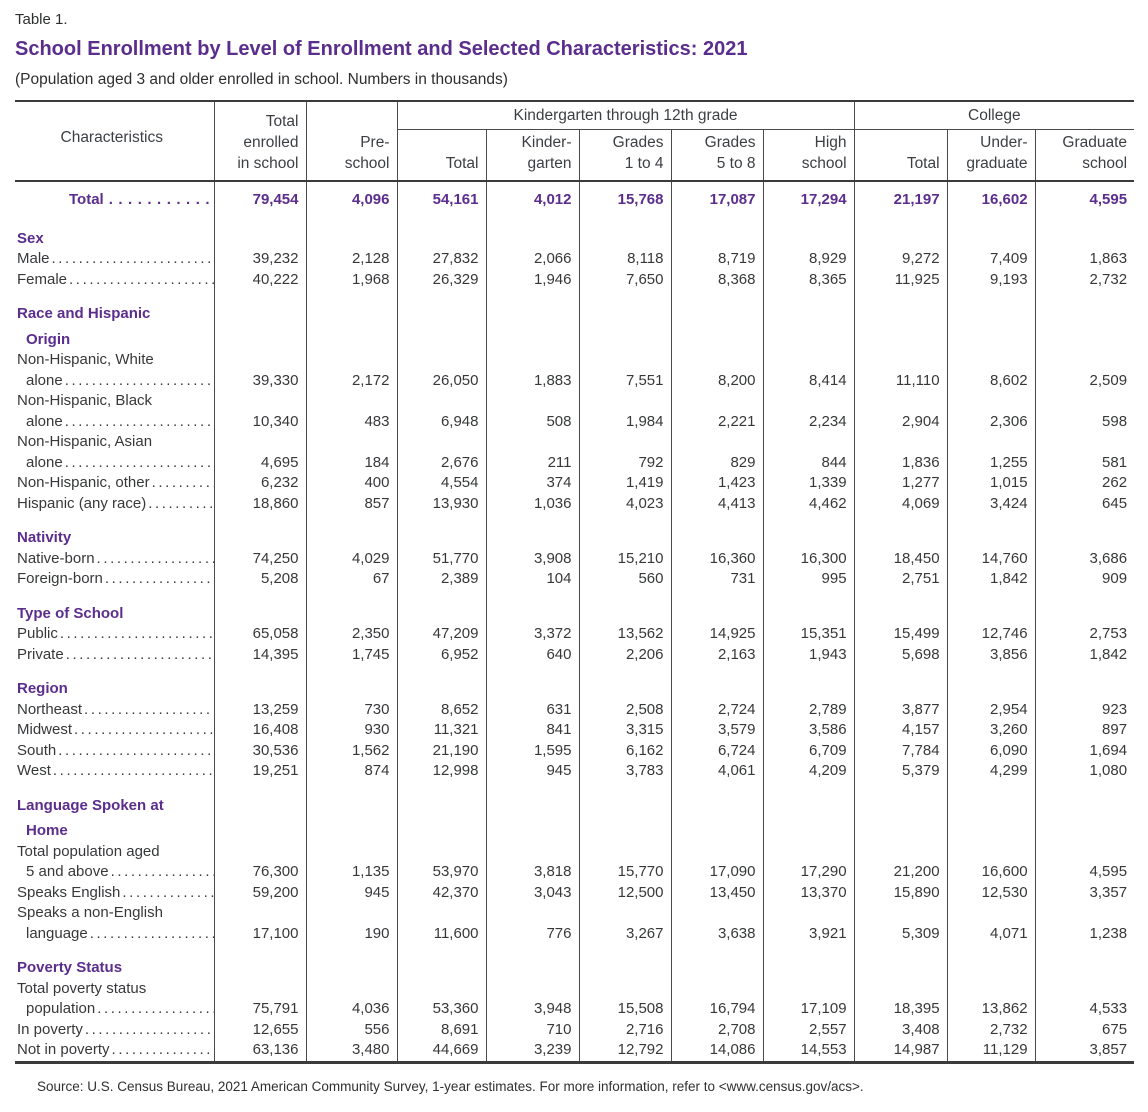  Describe the element at coordinates (90, 912) in the screenshot. I see `row-label-line: Speaks a non-English` at that location.